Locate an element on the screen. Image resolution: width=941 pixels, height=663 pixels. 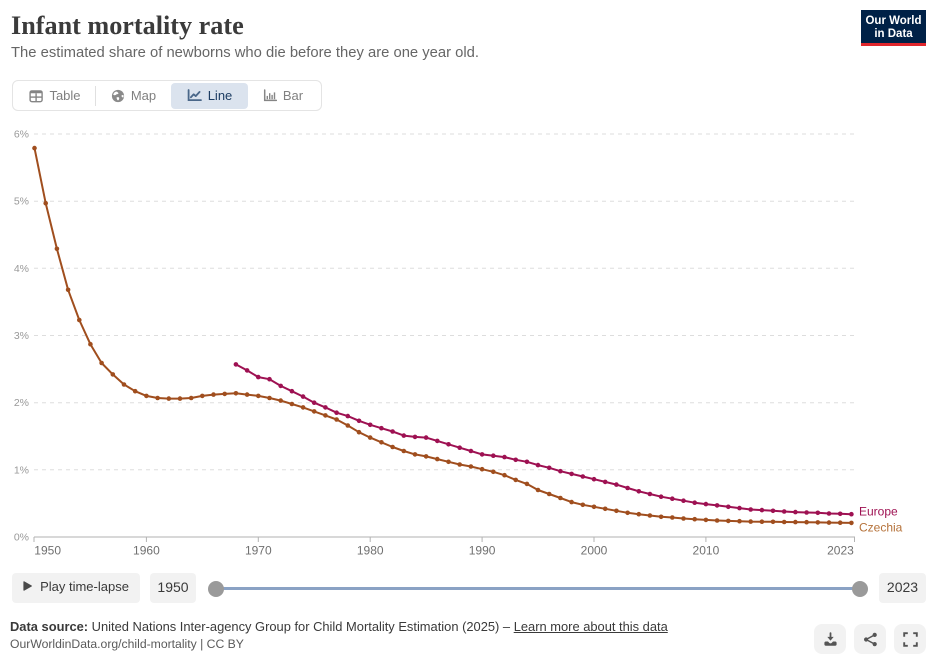
svg-text: 1% is located at coordinates (21, 470).